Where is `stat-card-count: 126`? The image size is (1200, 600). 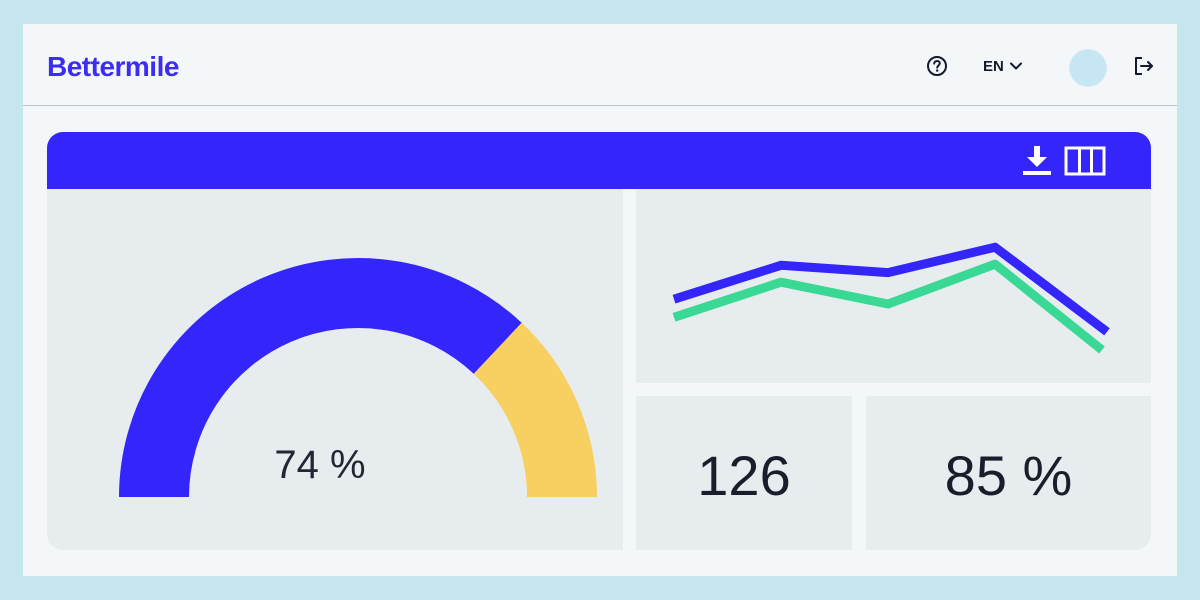 stat-card-count: 126 is located at coordinates (744, 473).